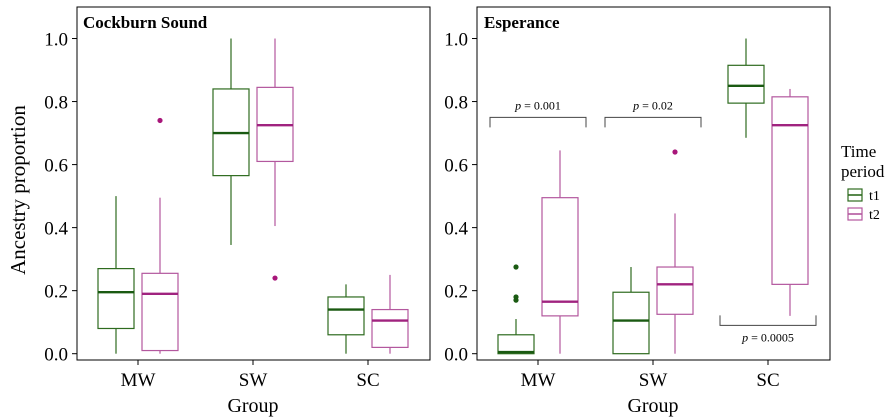  I want to click on p-value-label: p = 0.001, so click(537, 105).